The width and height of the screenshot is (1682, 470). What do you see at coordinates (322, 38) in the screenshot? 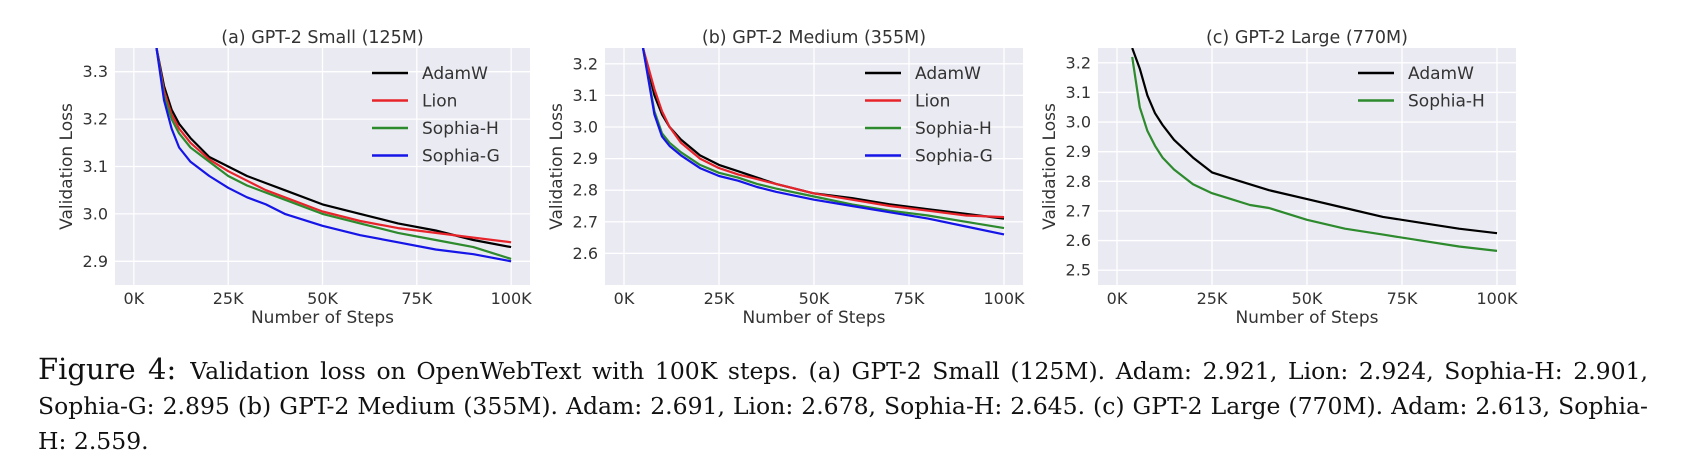
I see `chart-title: (a) GPT-2 Small (125M)` at bounding box center [322, 38].